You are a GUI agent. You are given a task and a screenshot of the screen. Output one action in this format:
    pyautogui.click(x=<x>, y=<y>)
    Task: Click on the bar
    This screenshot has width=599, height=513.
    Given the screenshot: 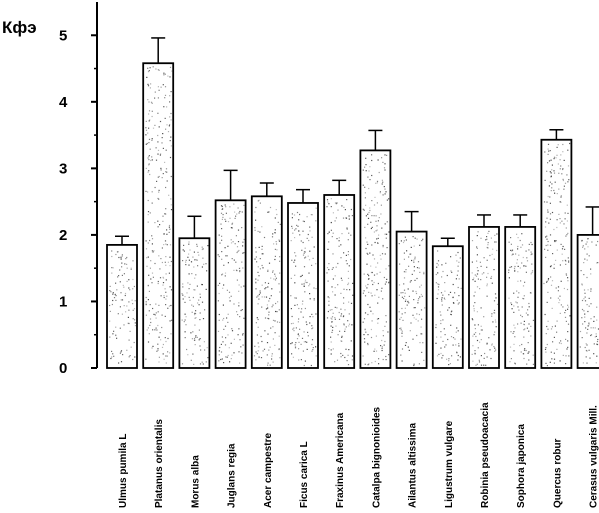 What is the action you would take?
    pyautogui.click(x=158, y=215)
    